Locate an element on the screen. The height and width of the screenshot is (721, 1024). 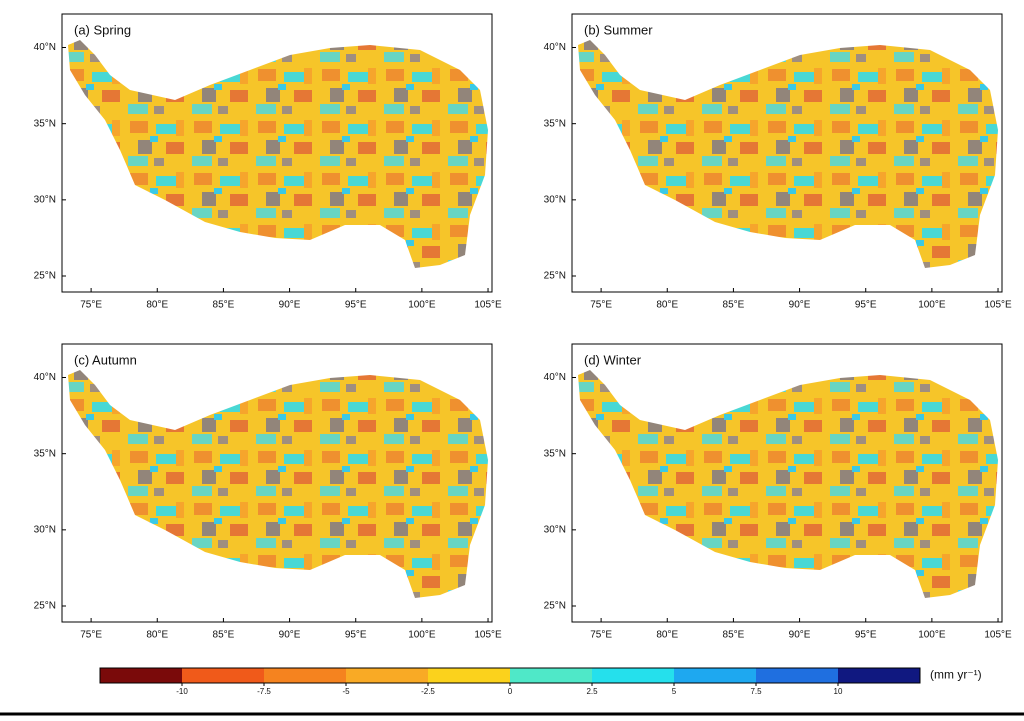
colorbar-tick-label: 7.5 is located at coordinates (756, 691).